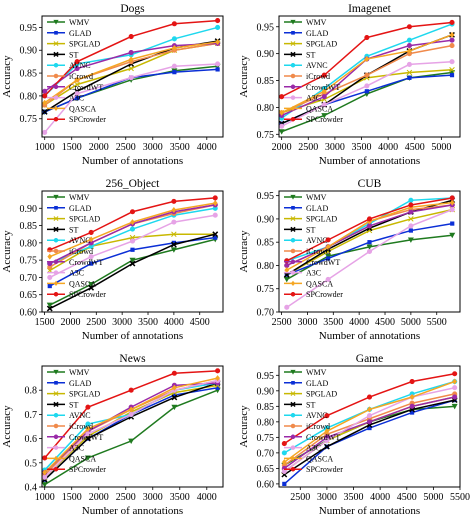 The width and height of the screenshot is (474, 525). What do you see at coordinates (131, 68) in the screenshot?
I see `point-spglad` at bounding box center [131, 68].